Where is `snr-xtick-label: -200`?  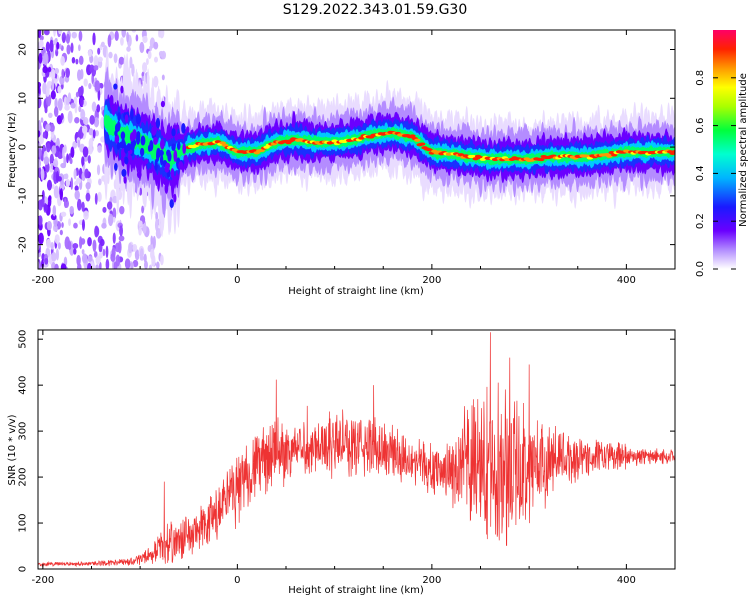 snr-xtick-label: -200 is located at coordinates (43, 580).